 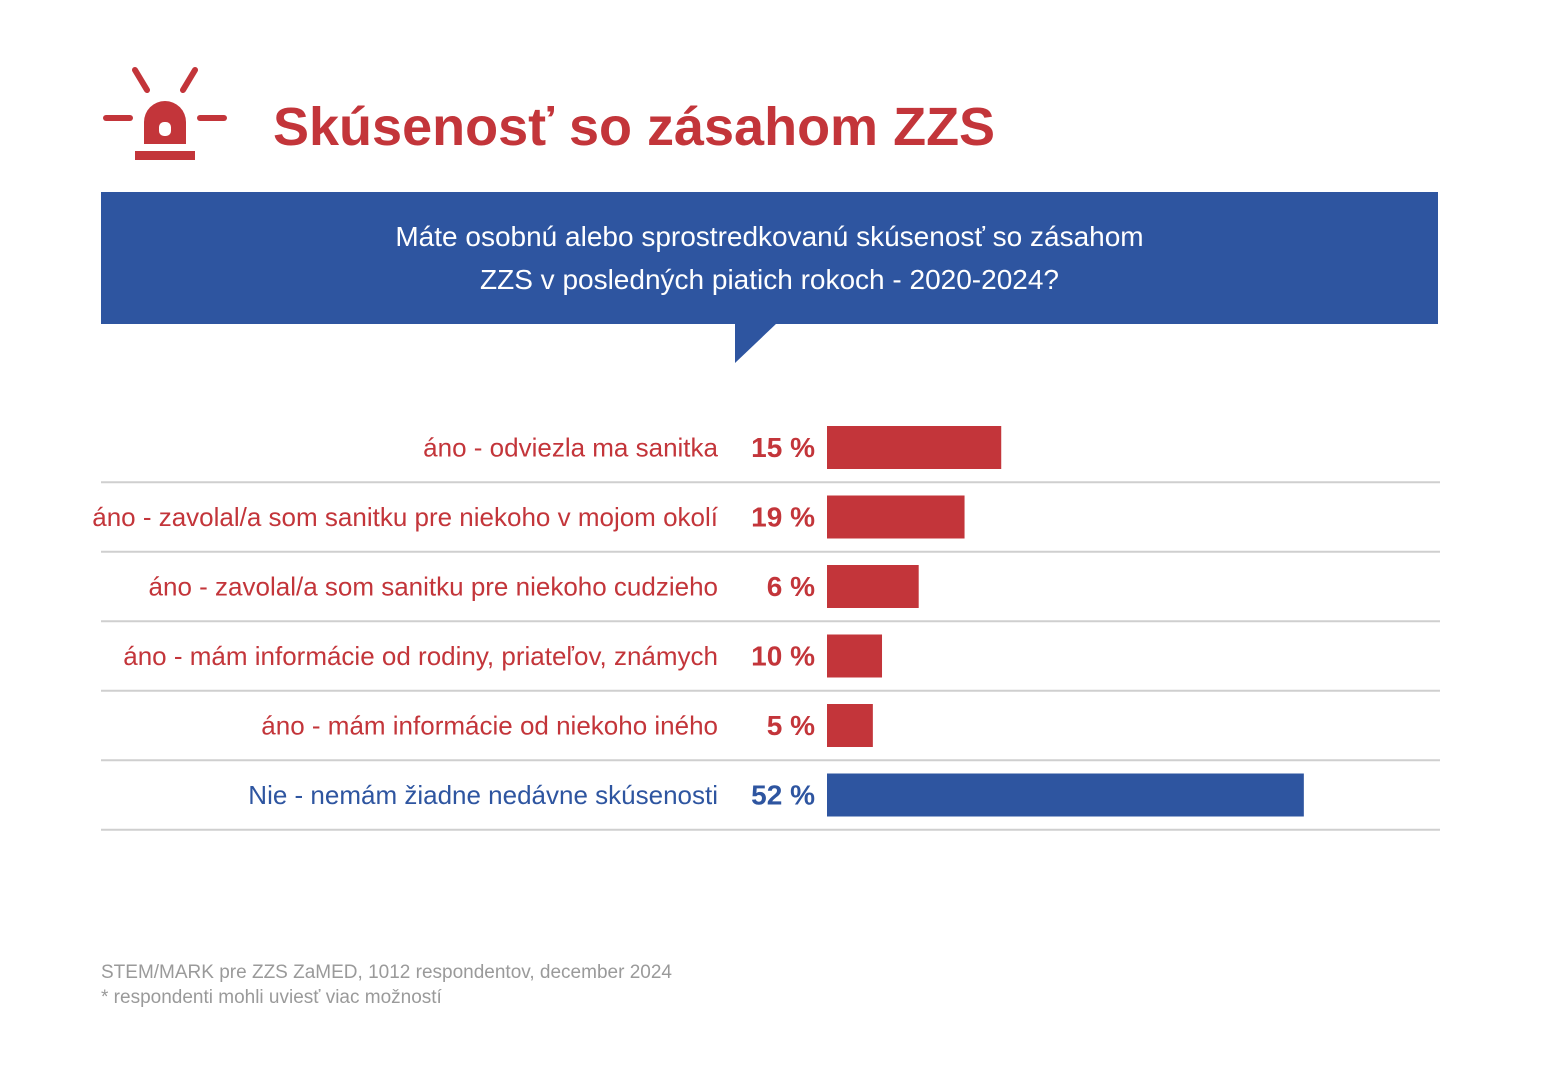 I want to click on value-label-5: 52 %, so click(x=783, y=795).